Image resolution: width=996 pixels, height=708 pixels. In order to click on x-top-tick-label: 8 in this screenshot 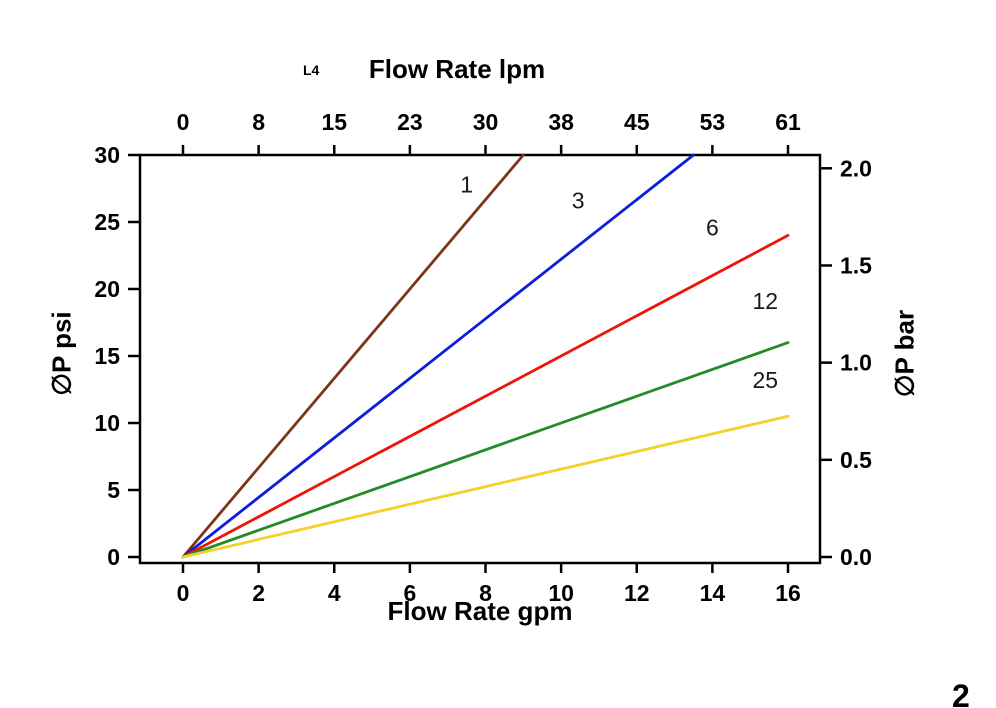, I will do `click(258, 122)`.